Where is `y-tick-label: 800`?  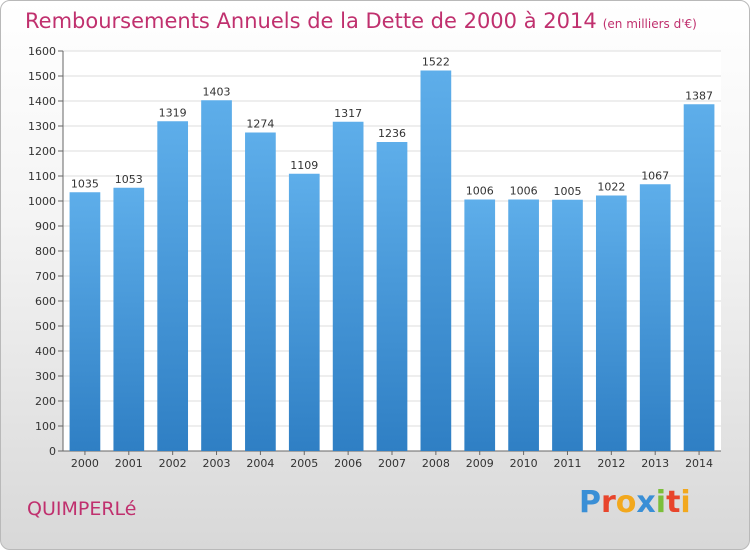 y-tick-label: 800 is located at coordinates (45, 251).